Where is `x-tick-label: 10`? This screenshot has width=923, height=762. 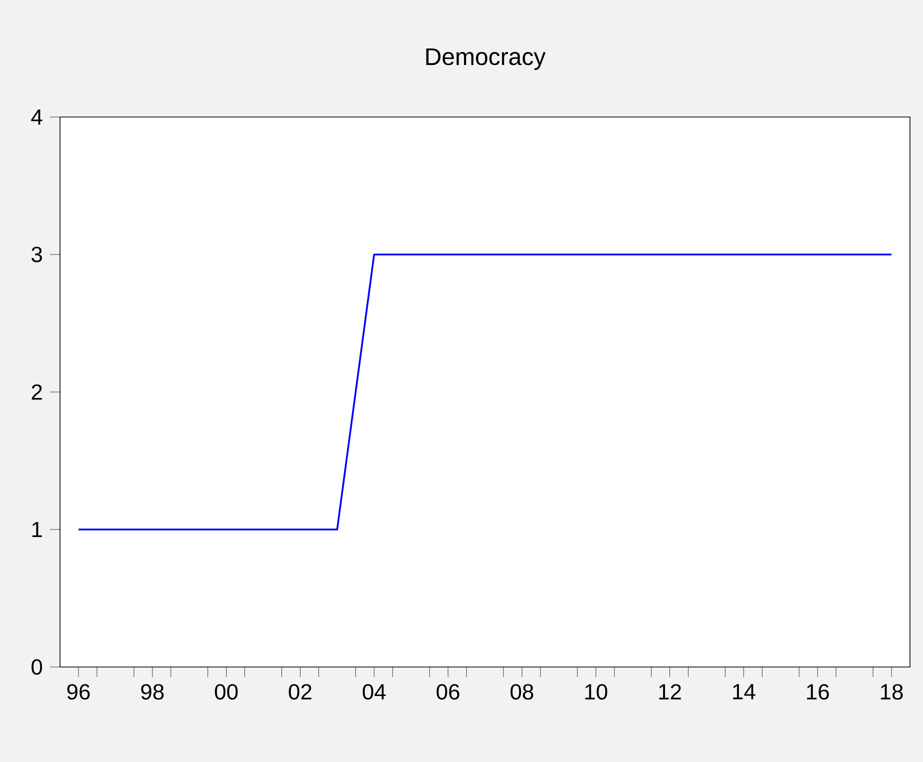
x-tick-label: 10 is located at coordinates (596, 692).